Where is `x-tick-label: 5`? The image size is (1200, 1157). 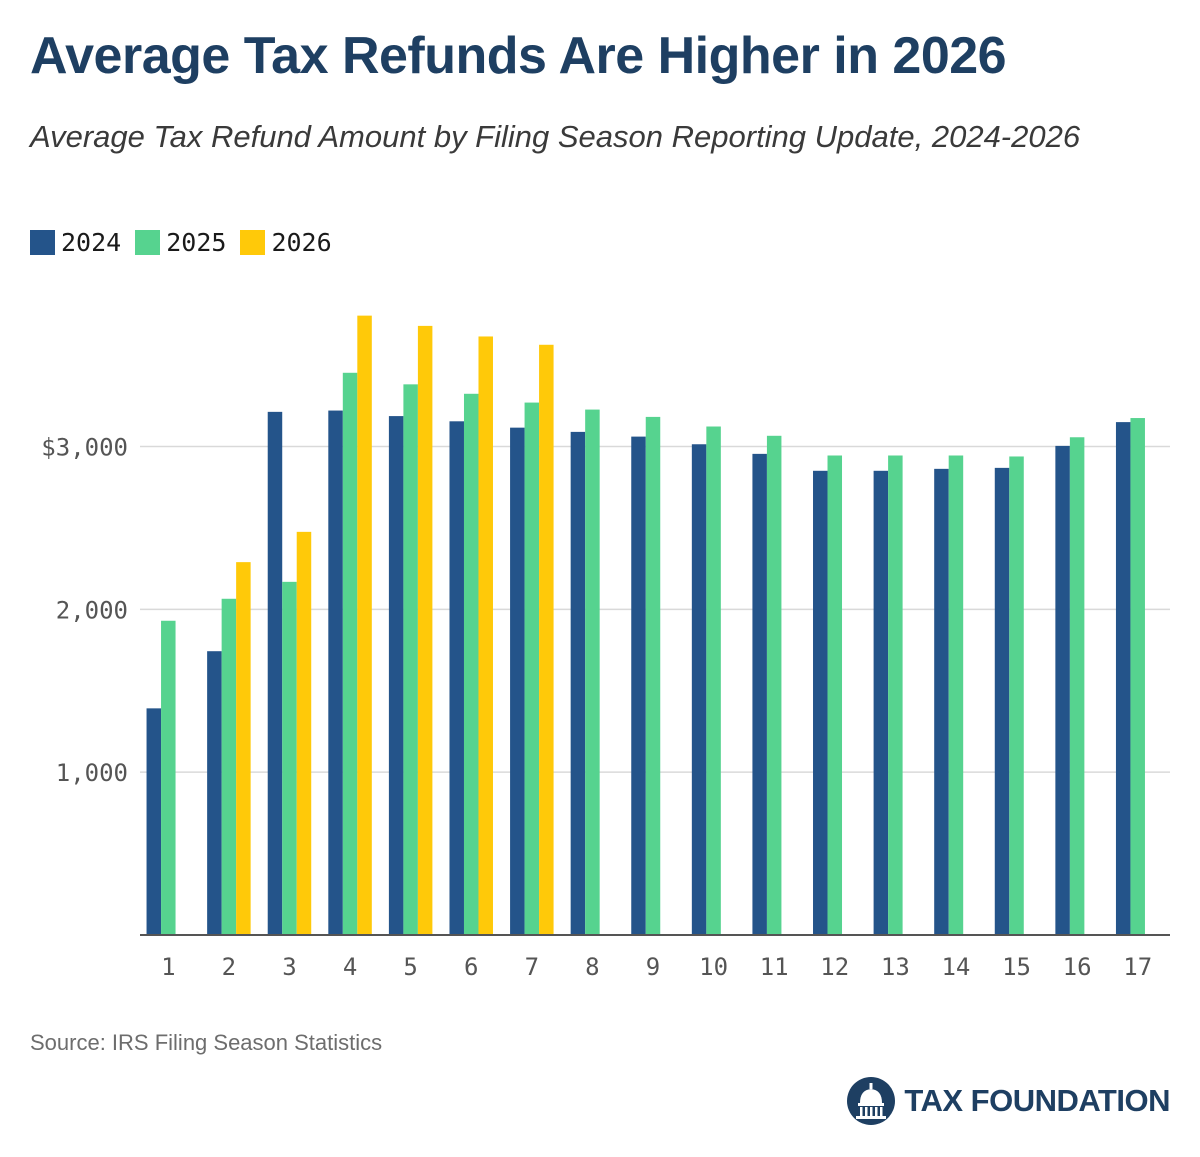 x-tick-label: 5 is located at coordinates (410, 967).